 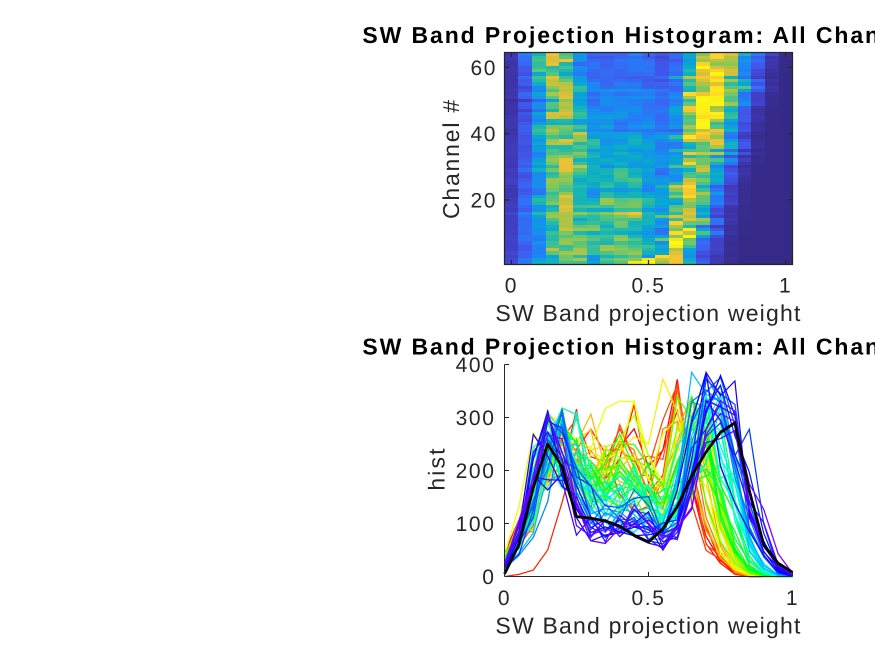 What do you see at coordinates (437, 468) in the screenshot?
I see `svg-text: hist` at bounding box center [437, 468].